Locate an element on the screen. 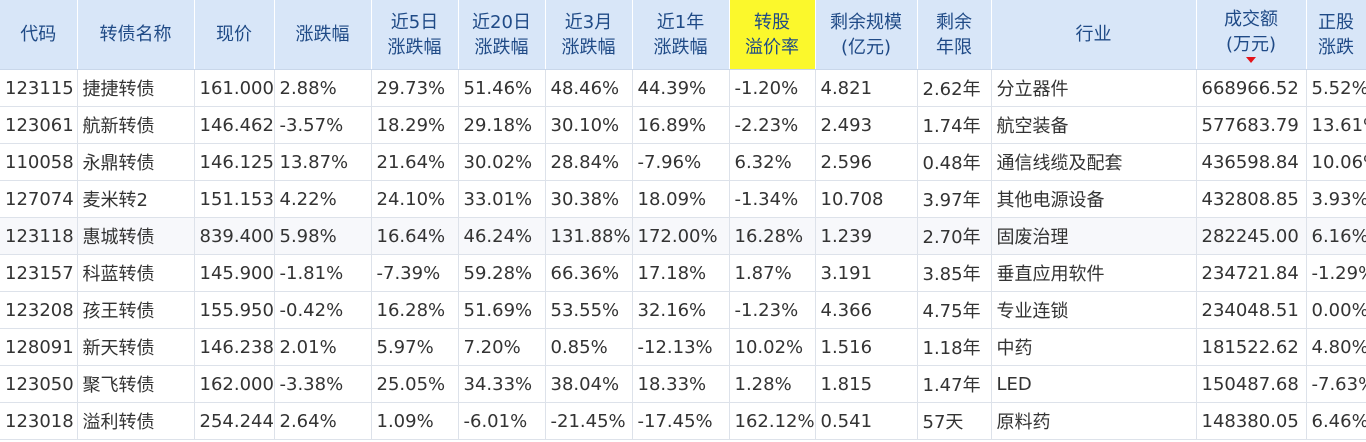 This screenshot has width=1366, height=442. cell-price: 254.244 is located at coordinates (234, 421).